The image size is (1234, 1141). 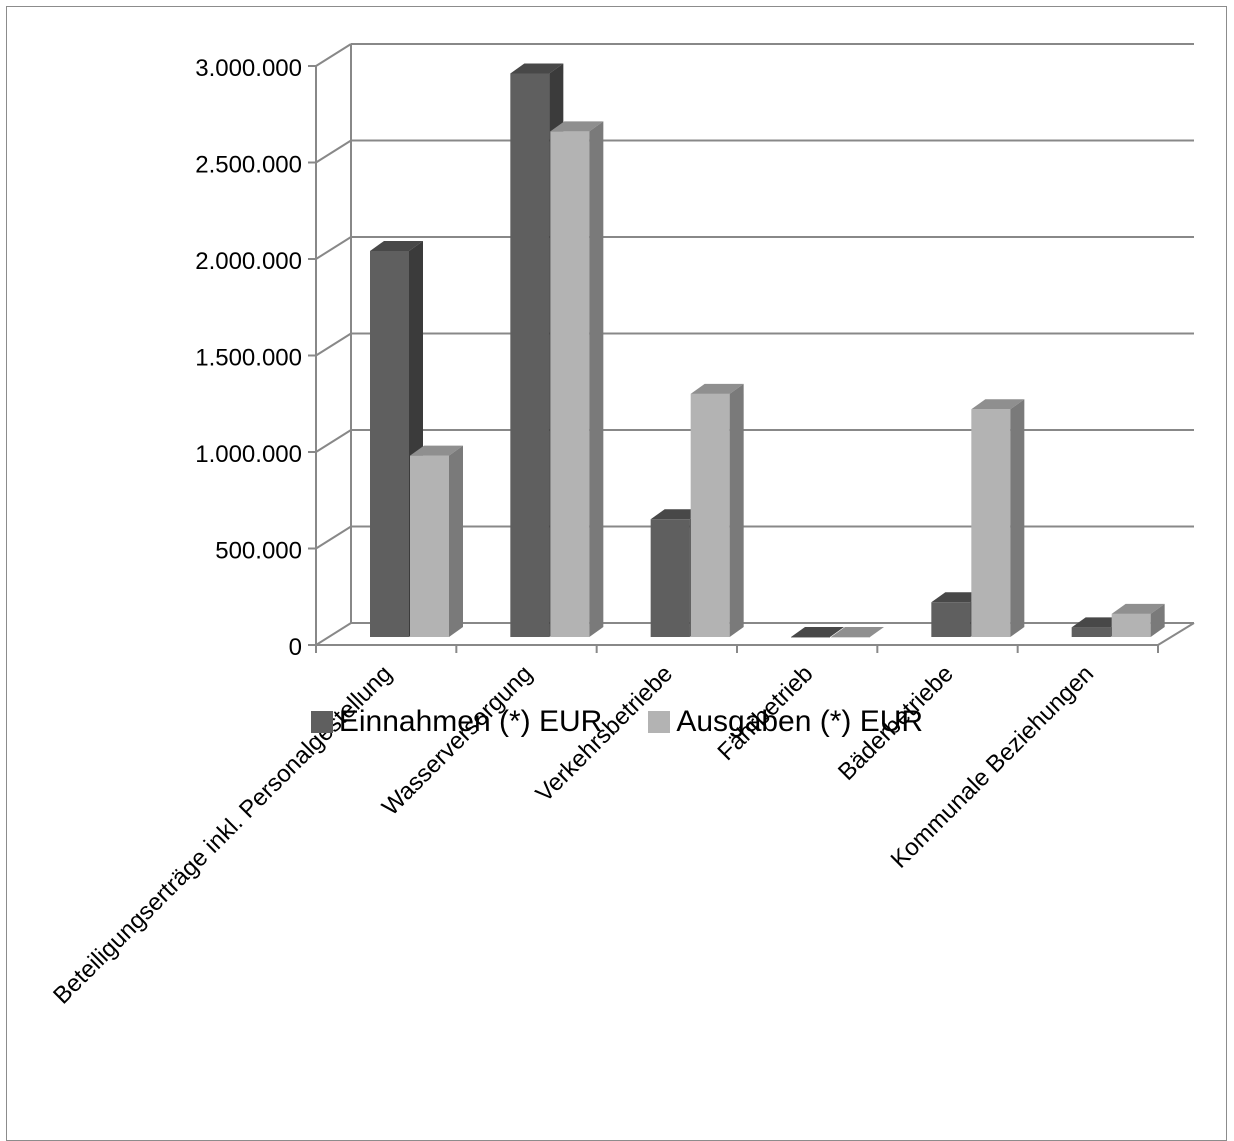 I want to click on bar-top-s1-c2, so click(x=717, y=388).